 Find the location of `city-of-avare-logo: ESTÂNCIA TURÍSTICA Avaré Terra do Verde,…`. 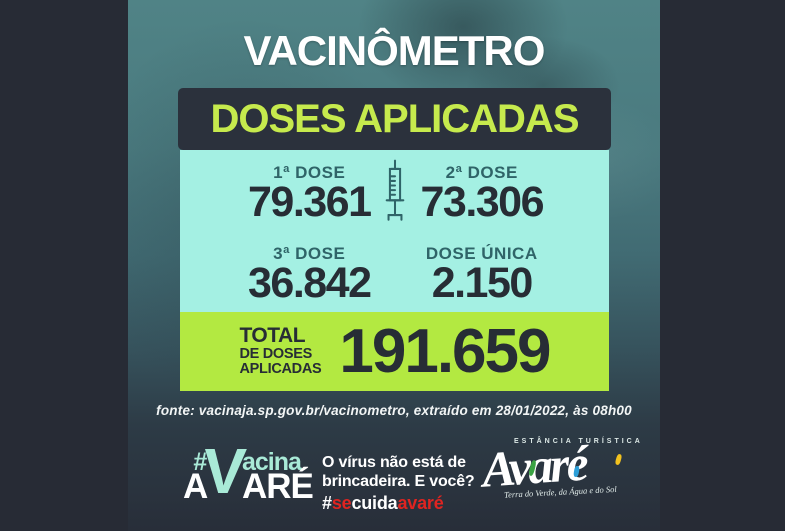

city-of-avare-logo: ESTÂNCIA TURÍSTICA Avaré Terra do Verde,… is located at coordinates (563, 467).